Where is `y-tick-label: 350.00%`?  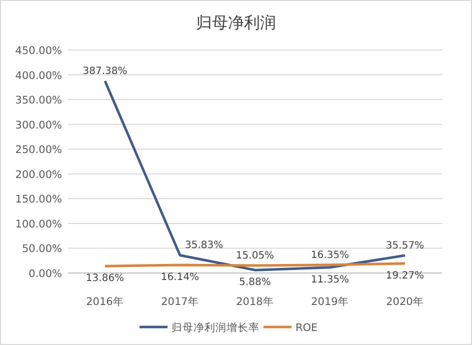
y-tick-label: 350.00% is located at coordinates (38, 100).